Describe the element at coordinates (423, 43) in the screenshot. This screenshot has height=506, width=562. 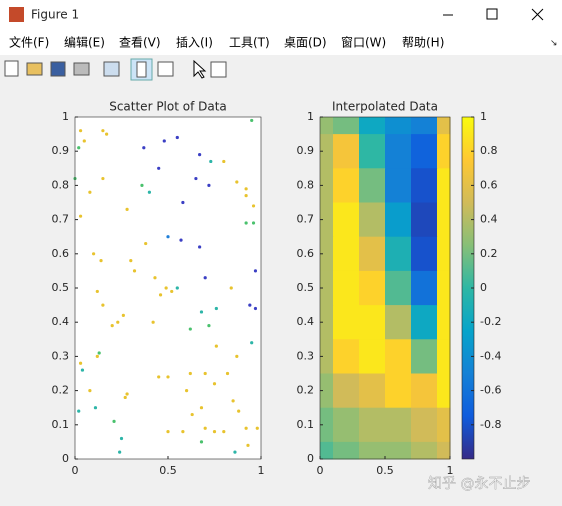
I see `menu-item: 帮助(H)` at that location.